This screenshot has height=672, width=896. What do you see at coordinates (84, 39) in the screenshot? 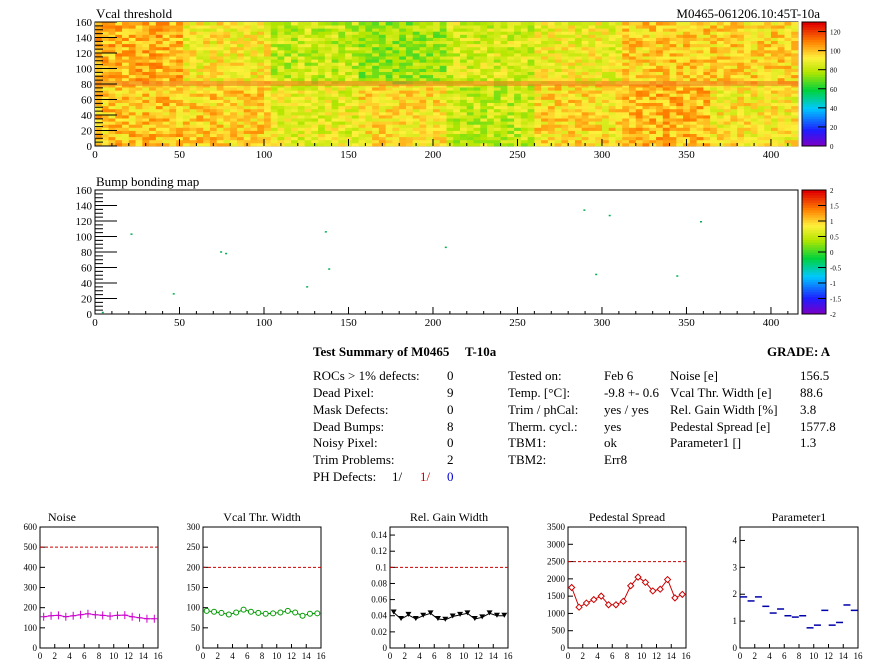
I see `y-tick-label: 140` at bounding box center [84, 39].